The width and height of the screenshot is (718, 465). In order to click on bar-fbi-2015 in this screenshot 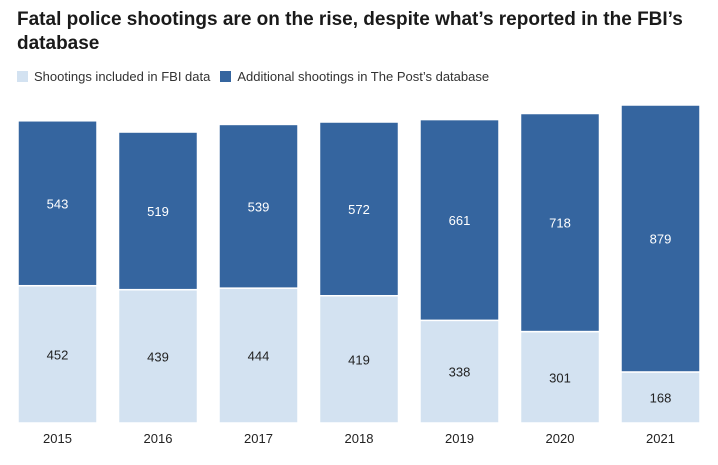, I will do `click(57, 354)`.